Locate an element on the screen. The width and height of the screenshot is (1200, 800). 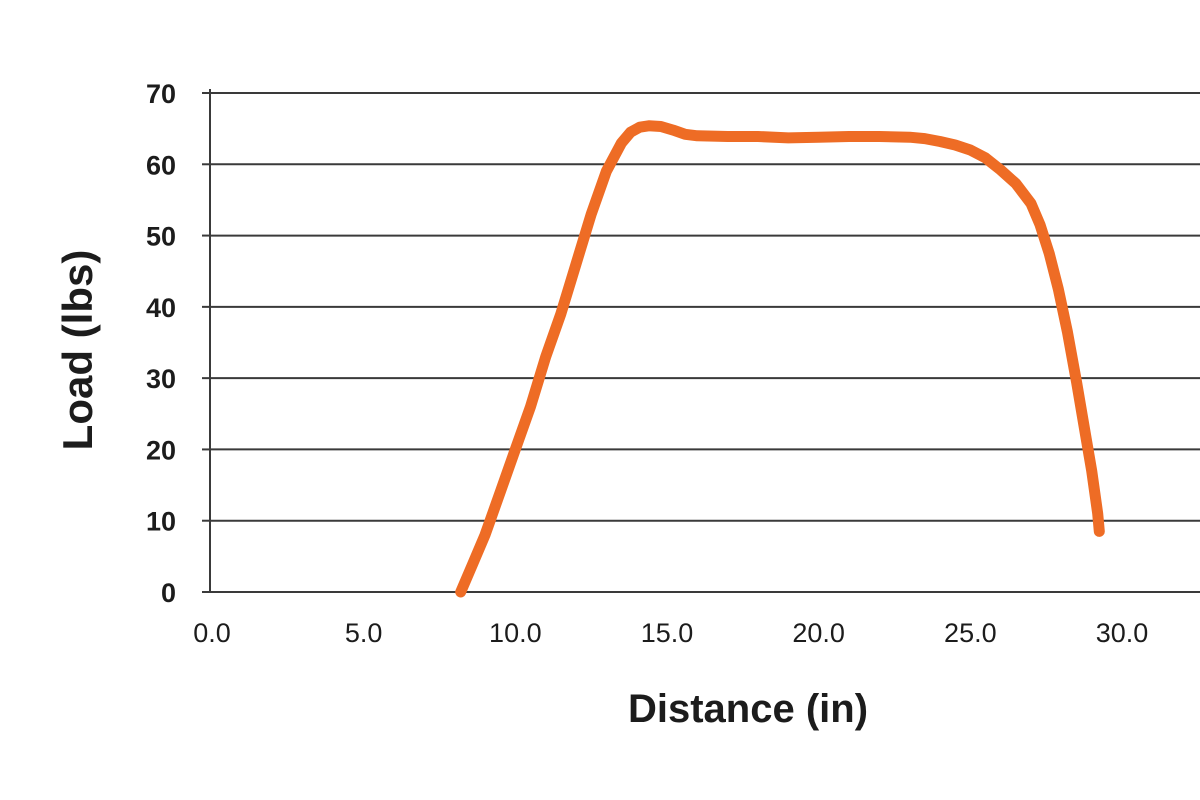
x-tick-labels: 0.0 5.0 10.0 15.0 20.0 25.0 30.0 is located at coordinates (670, 633).